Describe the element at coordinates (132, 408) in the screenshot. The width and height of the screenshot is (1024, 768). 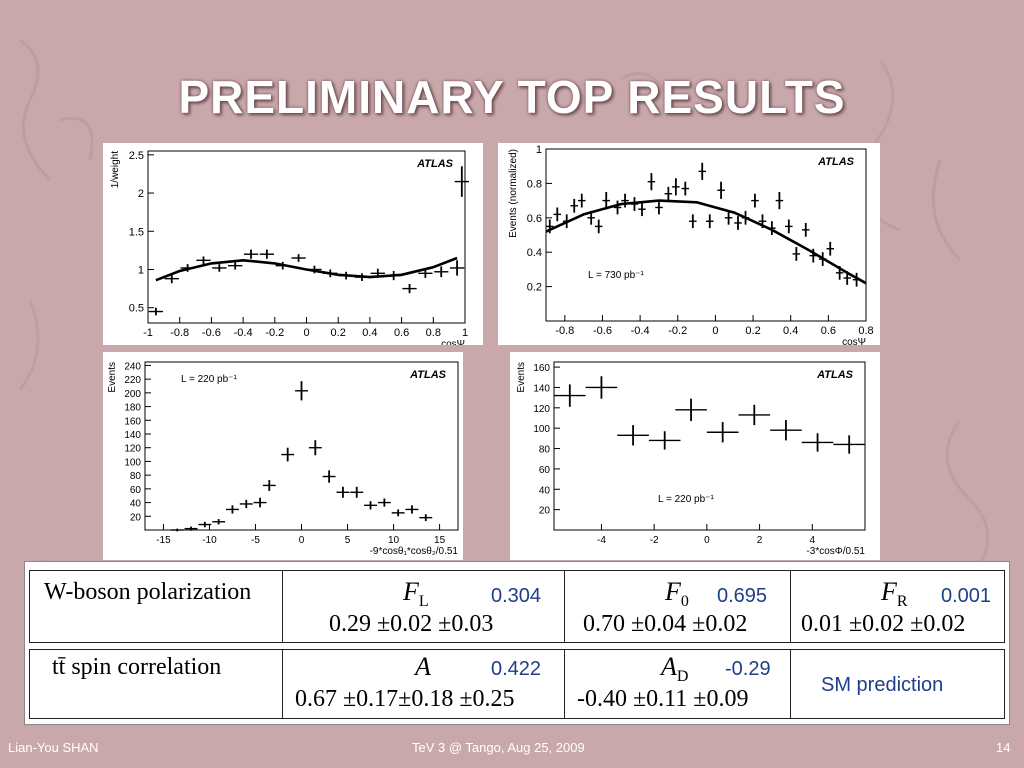
I see `y-tick-label: 180` at that location.